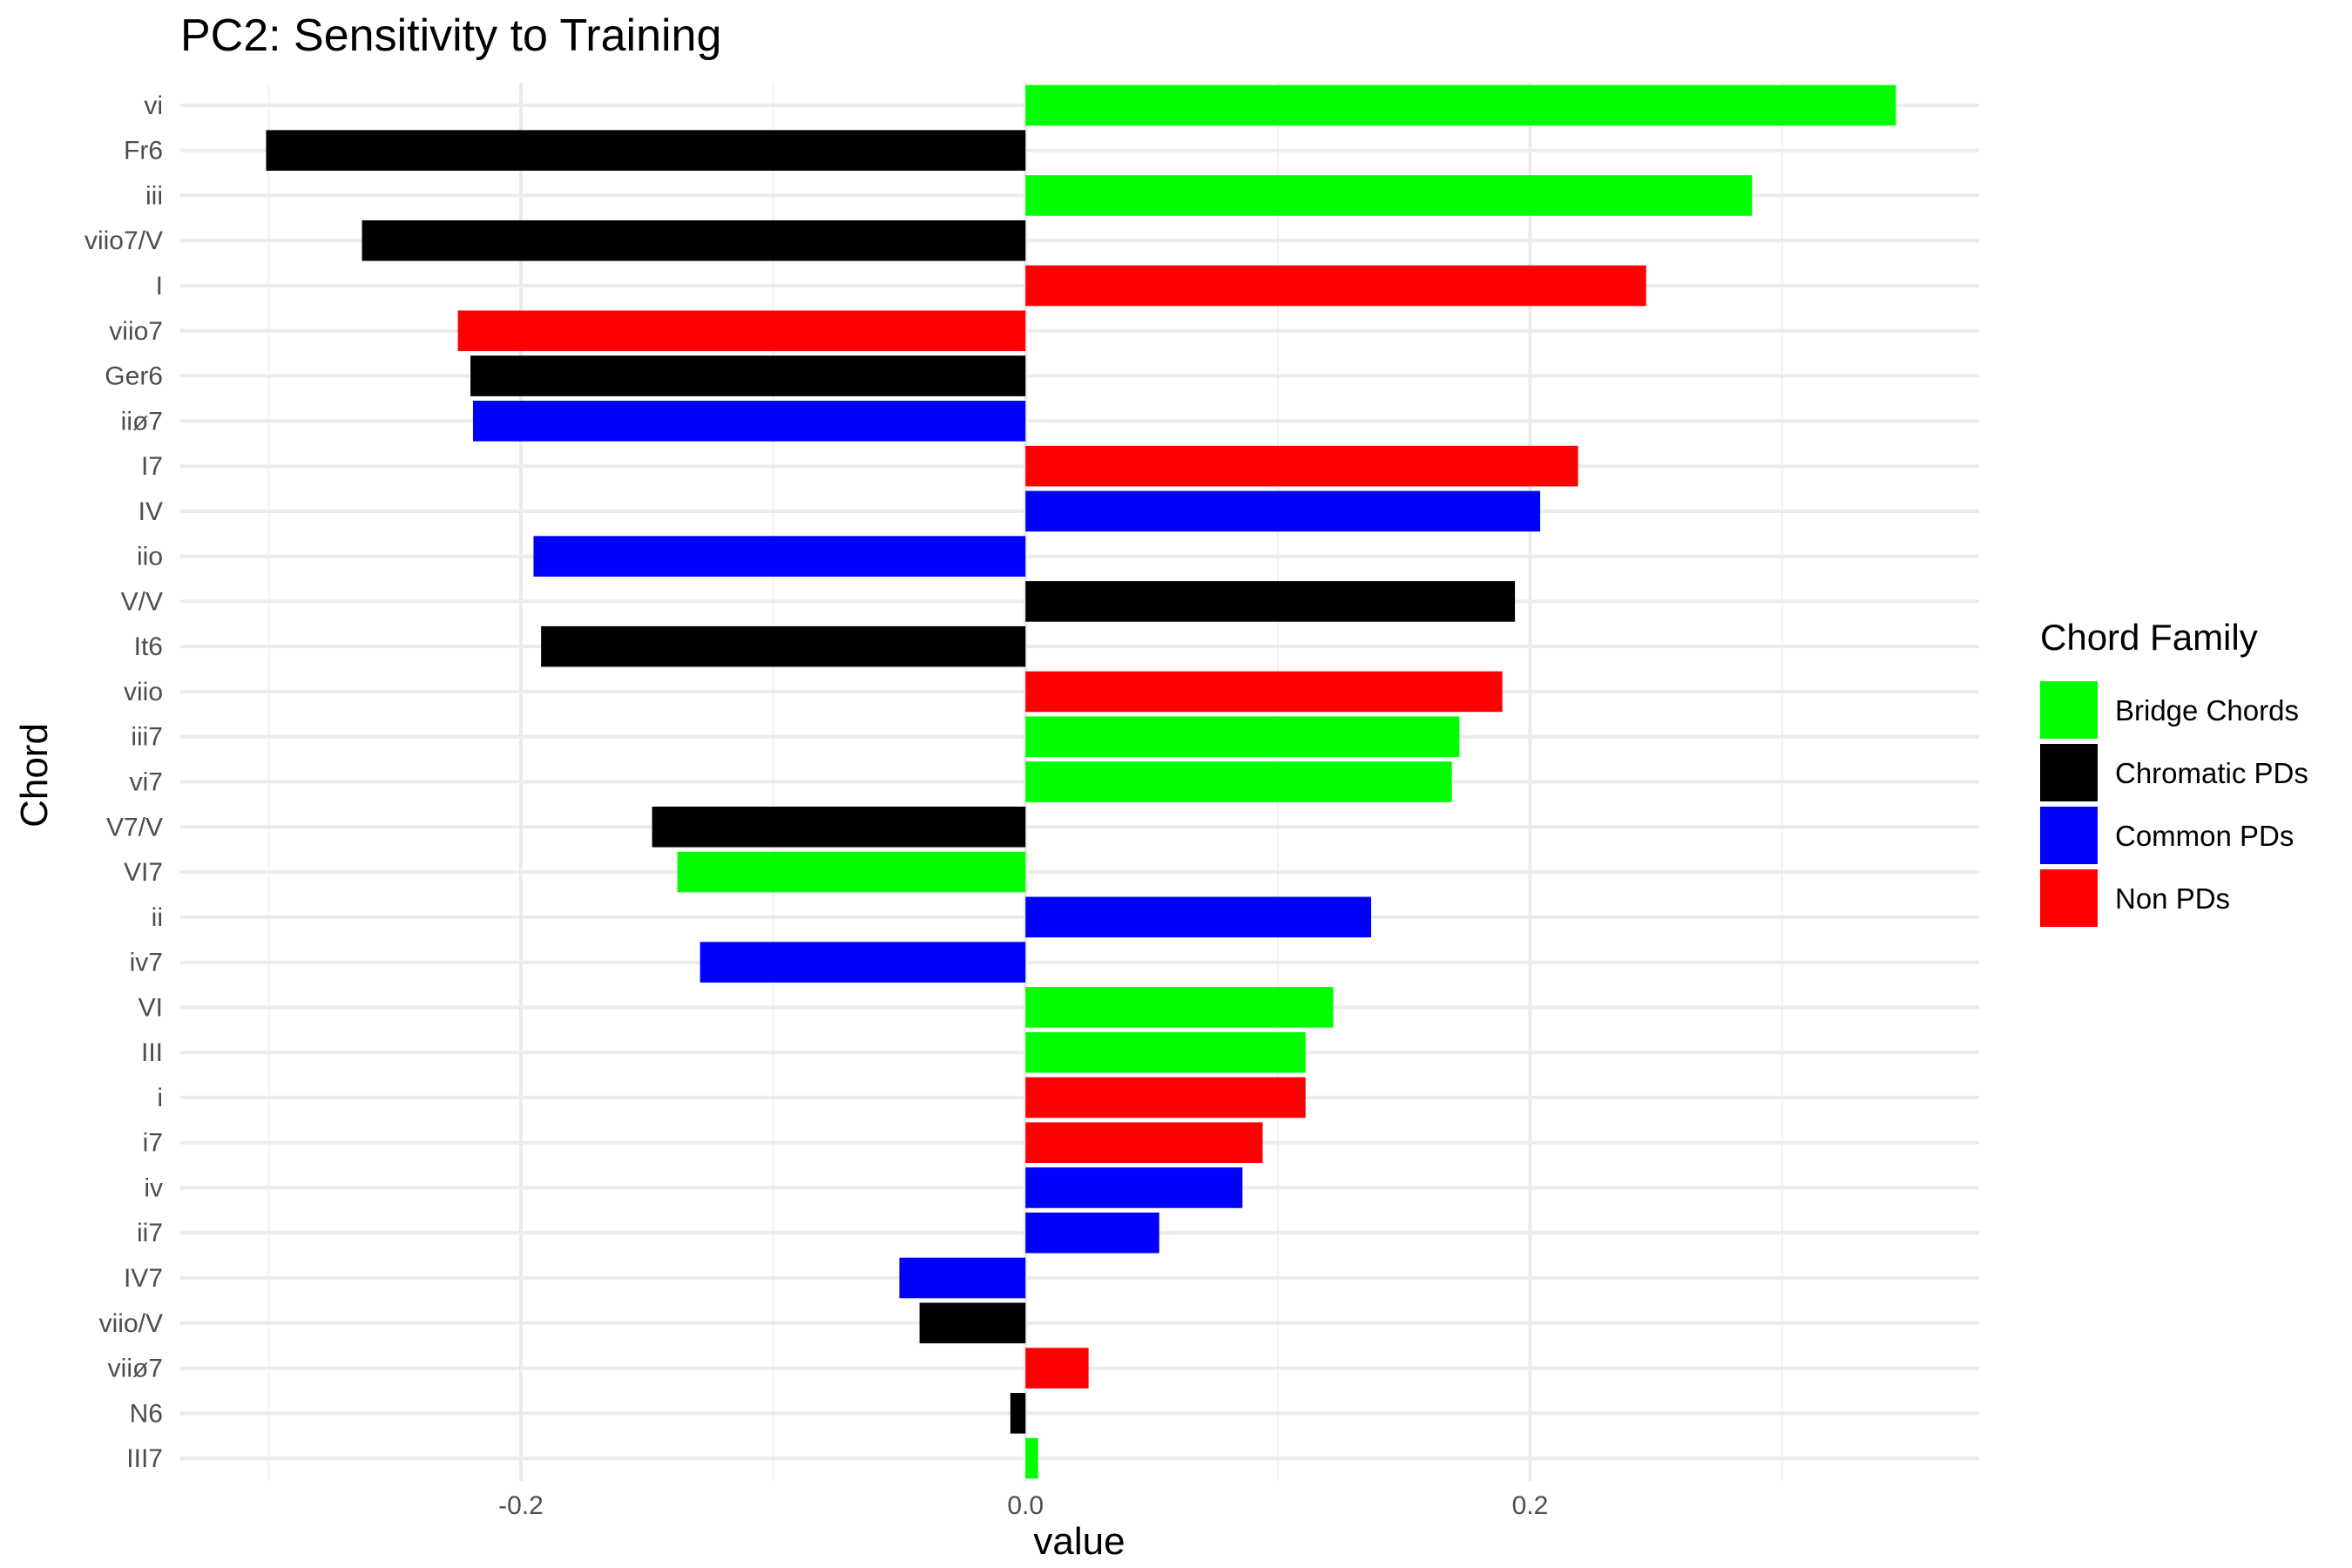 The height and width of the screenshot is (1568, 2352). What do you see at coordinates (147, 737) in the screenshot?
I see `y-tick-label: iii7` at bounding box center [147, 737].